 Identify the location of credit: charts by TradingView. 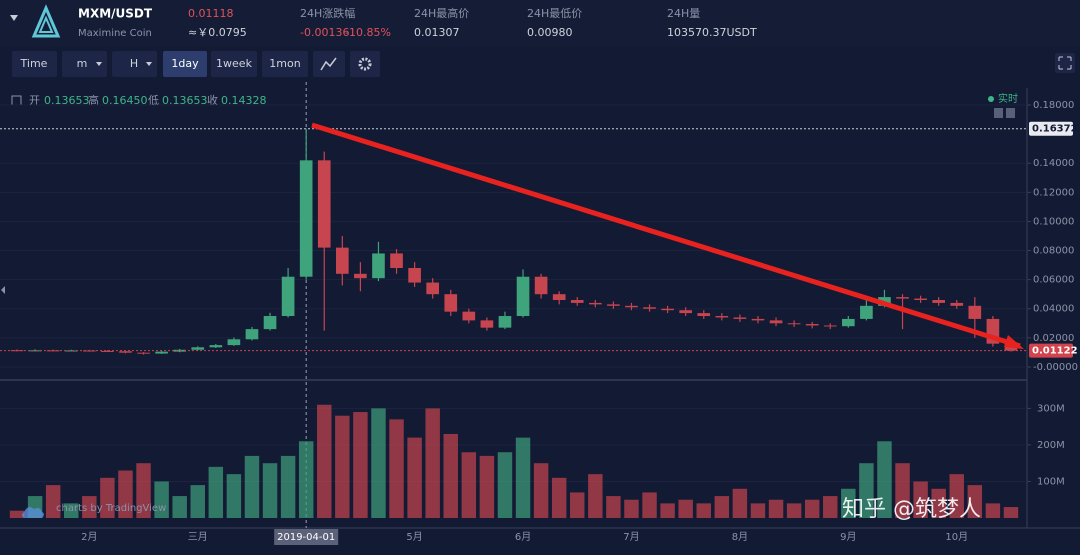
(94, 510).